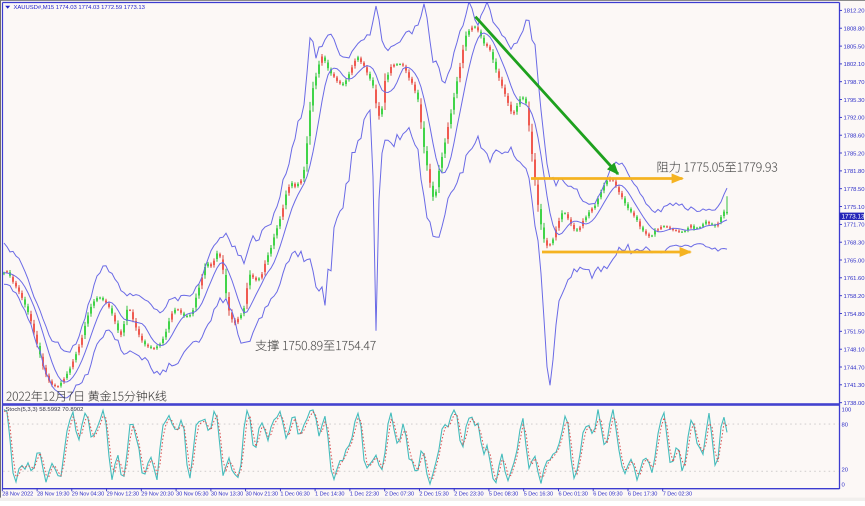 The width and height of the screenshot is (865, 506). Describe the element at coordinates (854, 190) in the screenshot. I see `svg-text: 1778.50` at that location.